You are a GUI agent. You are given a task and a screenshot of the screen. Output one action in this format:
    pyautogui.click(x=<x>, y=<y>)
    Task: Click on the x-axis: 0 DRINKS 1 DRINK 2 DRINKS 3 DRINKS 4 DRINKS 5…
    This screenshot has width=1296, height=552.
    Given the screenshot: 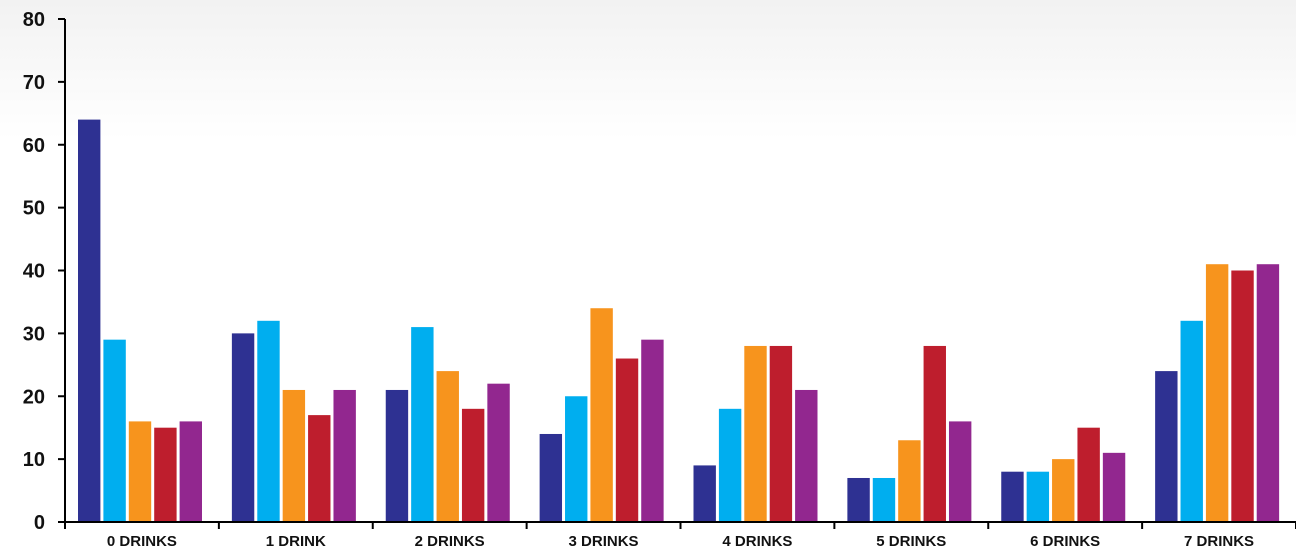 What is the action you would take?
    pyautogui.click(x=680, y=535)
    